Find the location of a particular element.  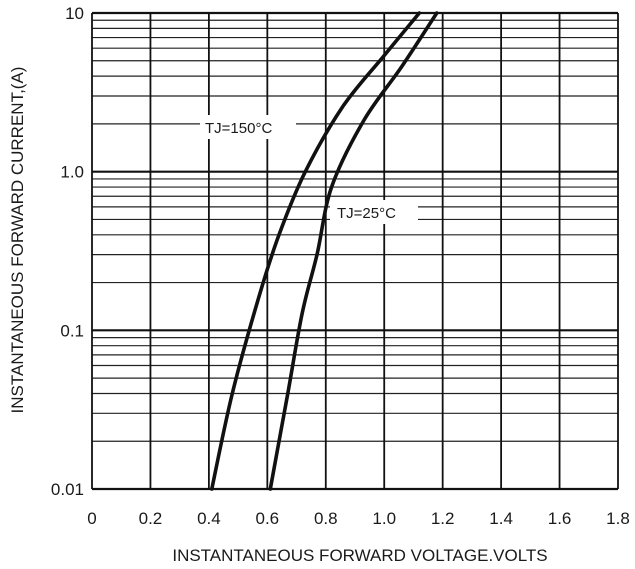

curve-label-tj25: TJ=25°C is located at coordinates (366, 213).